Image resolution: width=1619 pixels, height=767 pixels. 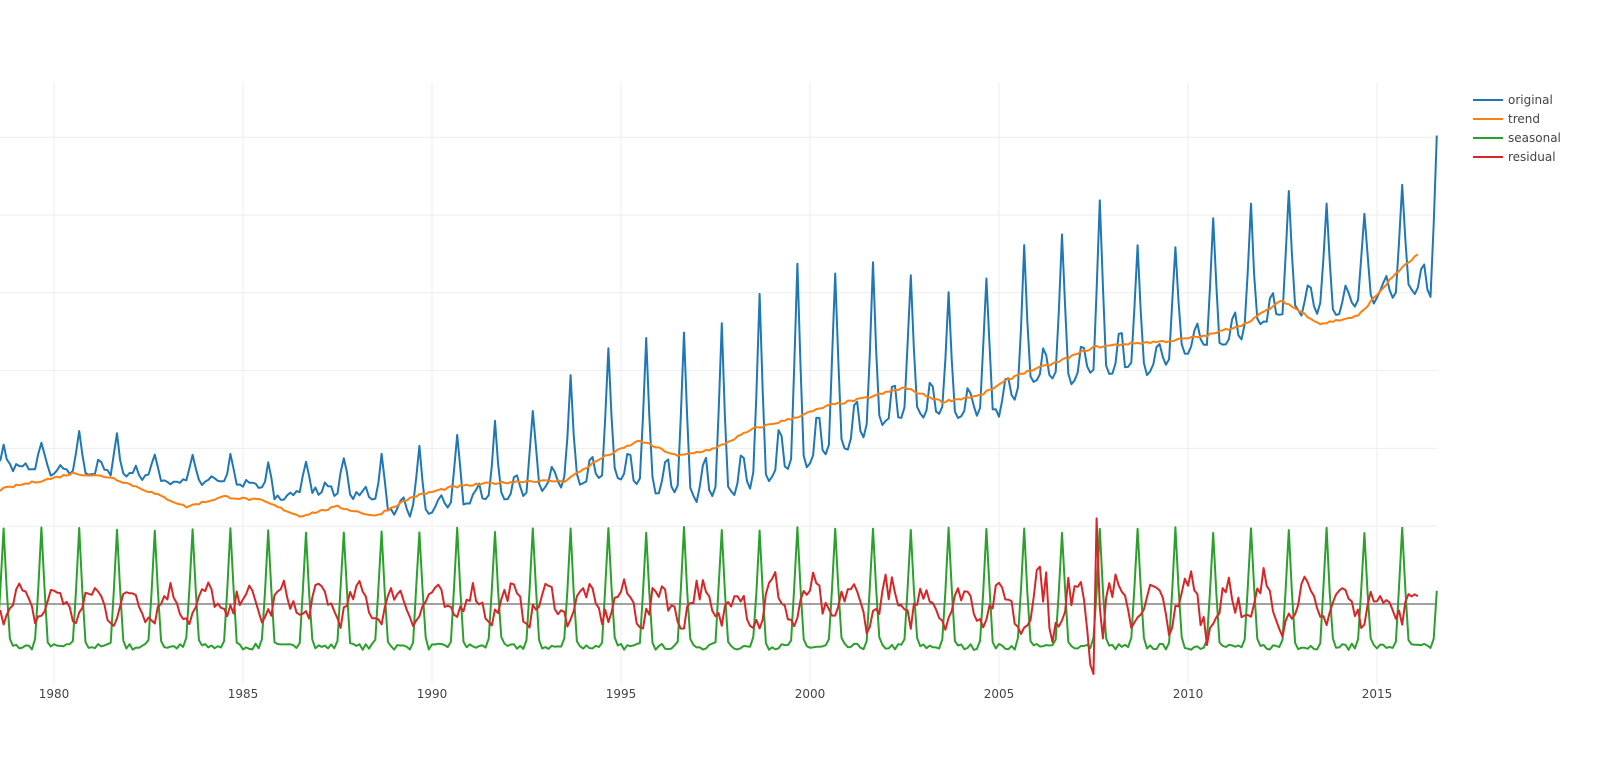 What do you see at coordinates (1506, 119) in the screenshot?
I see `legend-item-trend: trend` at bounding box center [1506, 119].